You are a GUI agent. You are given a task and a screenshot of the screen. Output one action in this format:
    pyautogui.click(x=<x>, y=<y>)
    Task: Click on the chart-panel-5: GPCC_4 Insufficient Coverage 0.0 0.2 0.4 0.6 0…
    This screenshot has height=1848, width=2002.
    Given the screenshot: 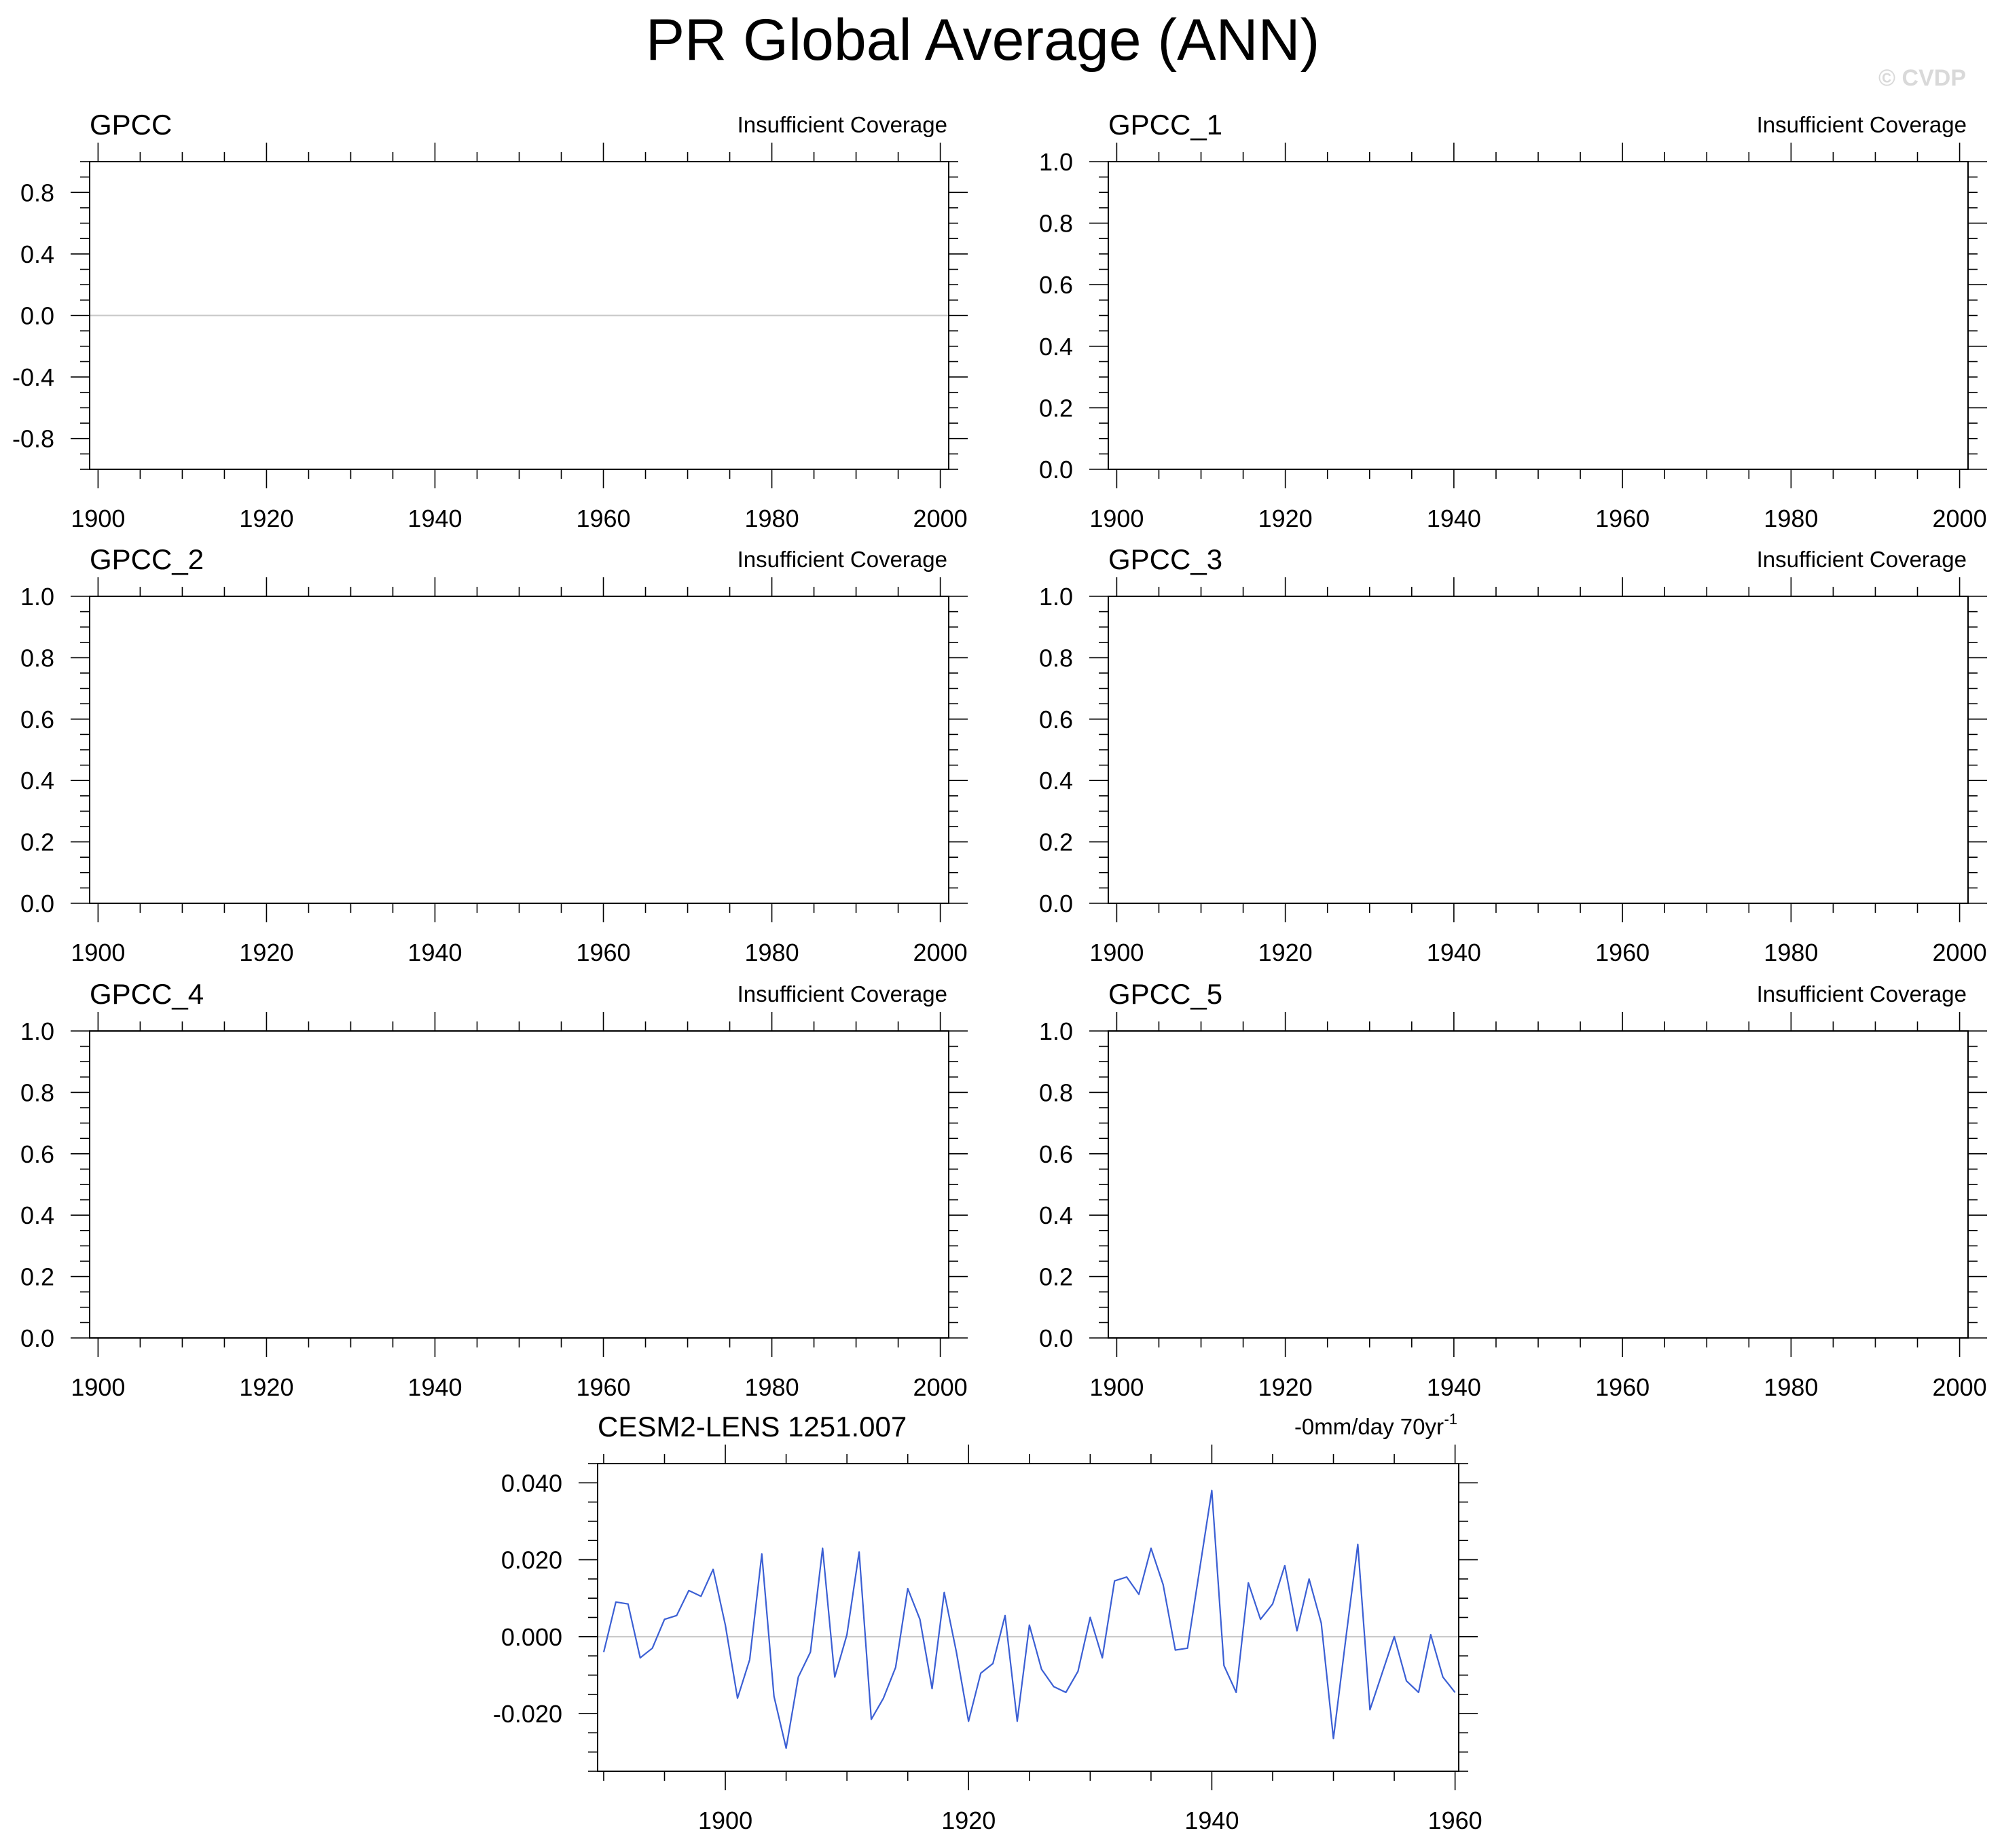 What is the action you would take?
    pyautogui.click(x=494, y=1189)
    